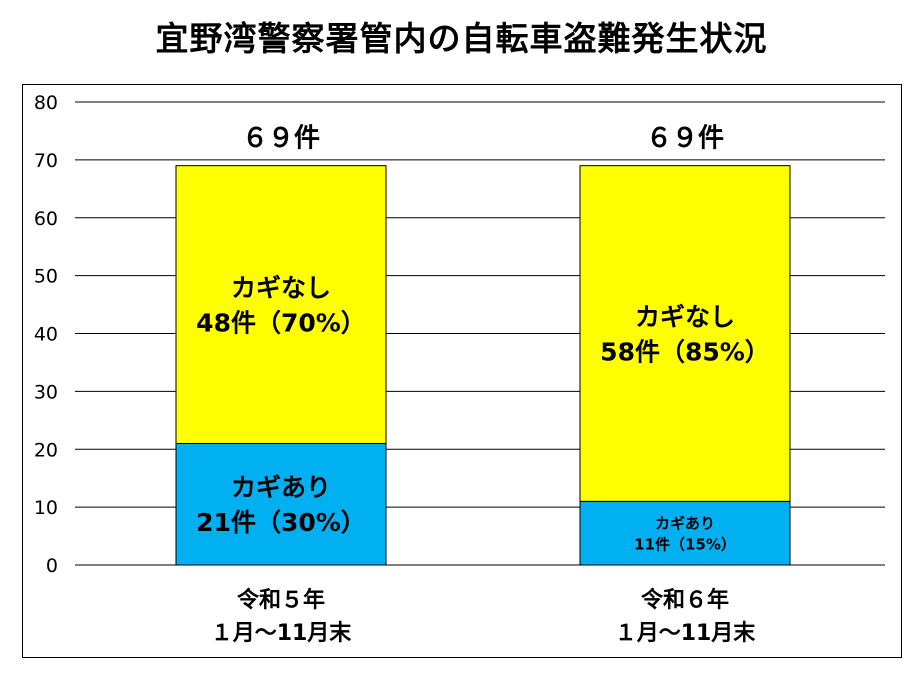 This screenshot has height=675, width=923. I want to click on category-label: 令和５年, so click(281, 600).